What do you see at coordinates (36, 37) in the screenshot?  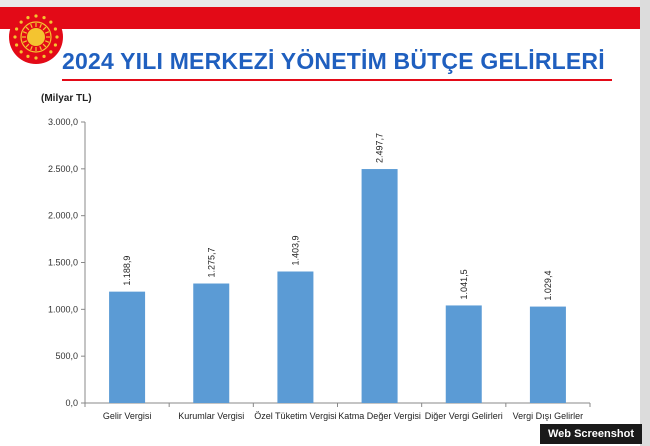 I see `presidential-seal-icon` at bounding box center [36, 37].